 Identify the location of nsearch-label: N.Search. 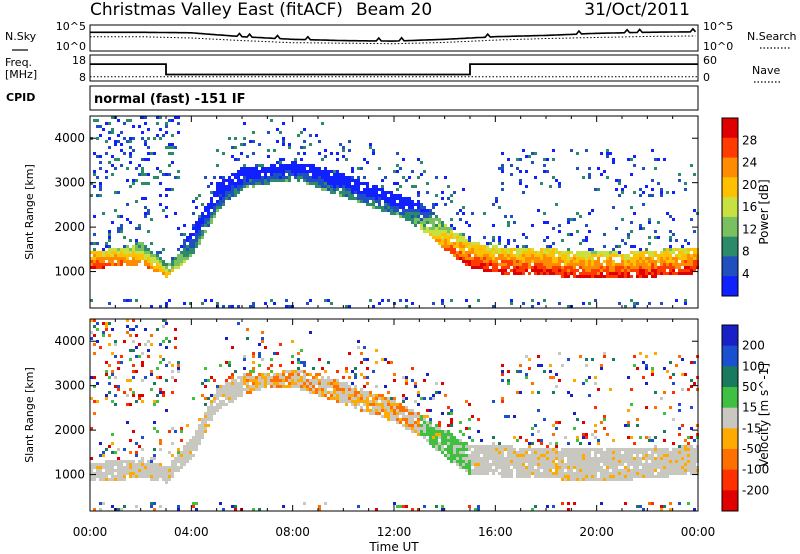
(772, 36).